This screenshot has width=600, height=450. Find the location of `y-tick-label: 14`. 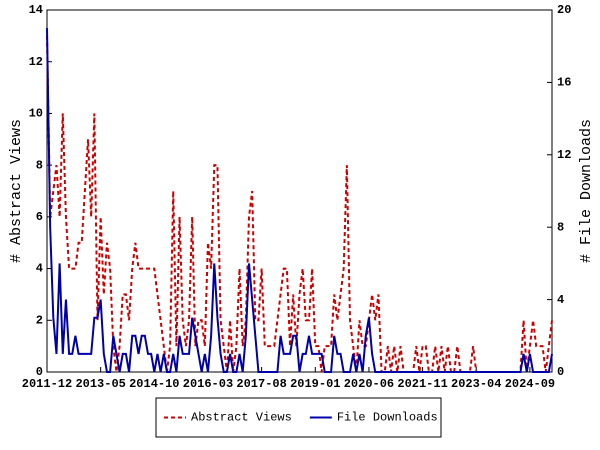

y-tick-label: 14 is located at coordinates (36, 10).